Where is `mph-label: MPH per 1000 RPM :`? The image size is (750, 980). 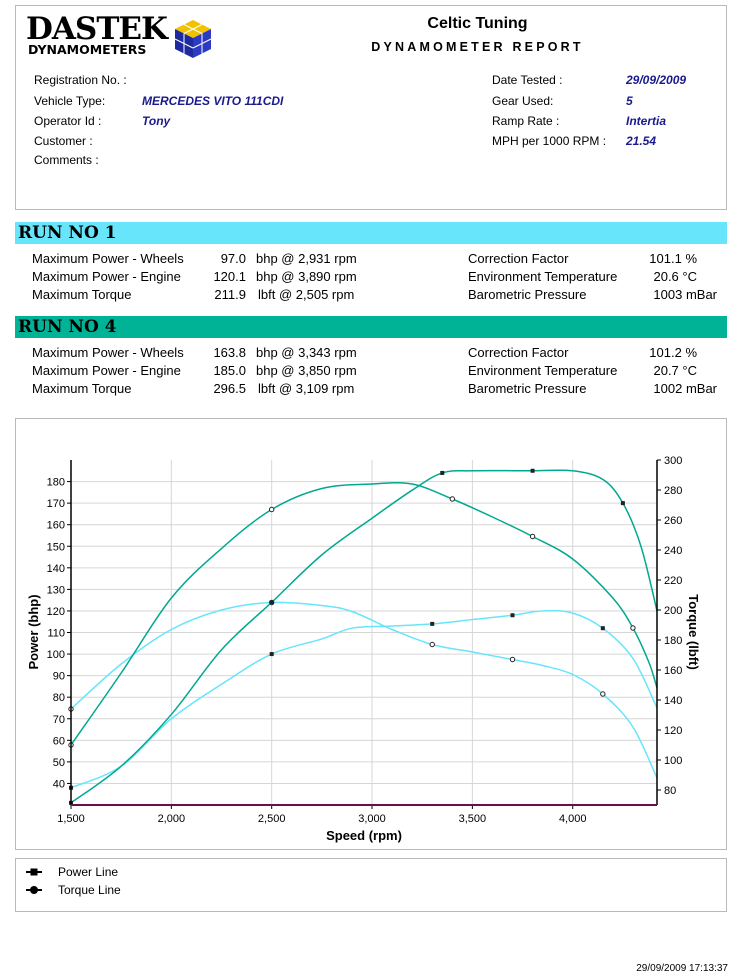 mph-label: MPH per 1000 RPM : is located at coordinates (549, 141).